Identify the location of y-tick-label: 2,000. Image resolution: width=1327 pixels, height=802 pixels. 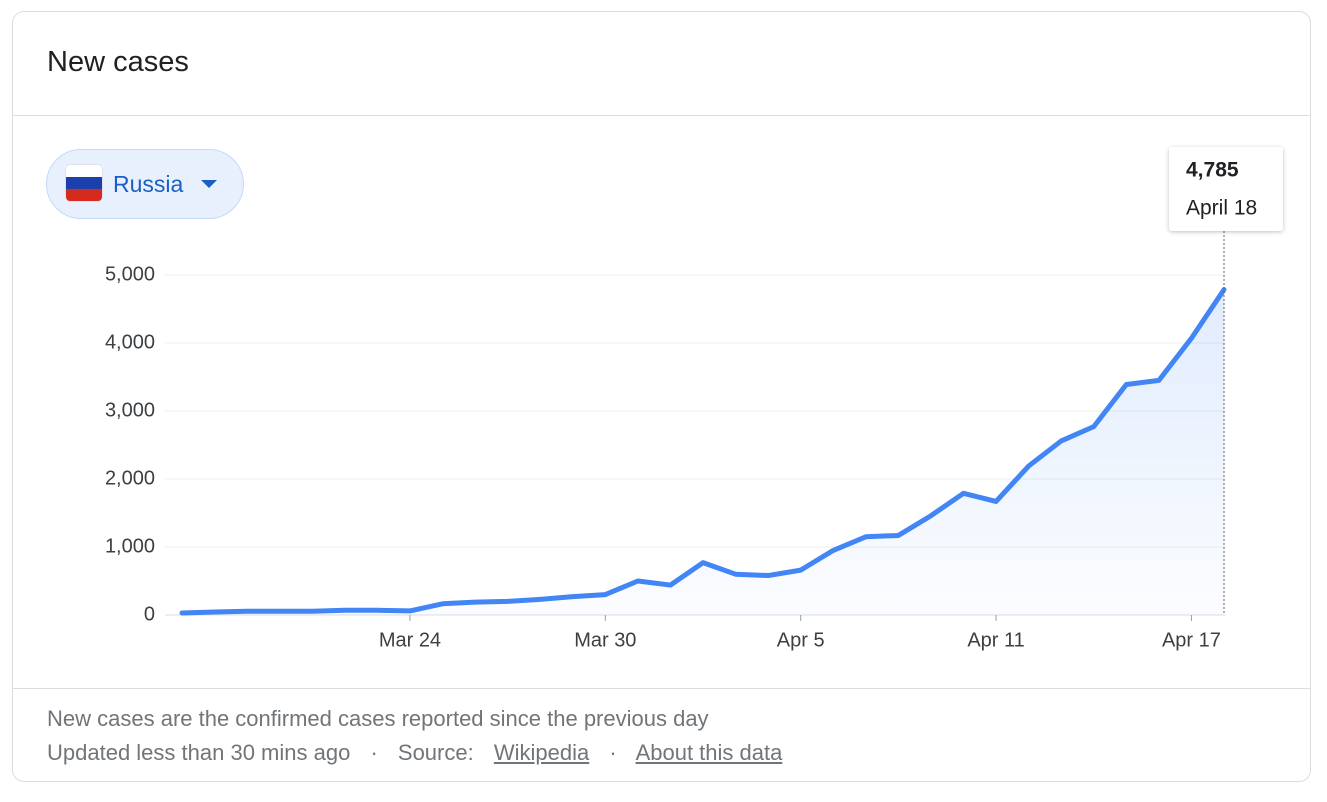
(130, 478).